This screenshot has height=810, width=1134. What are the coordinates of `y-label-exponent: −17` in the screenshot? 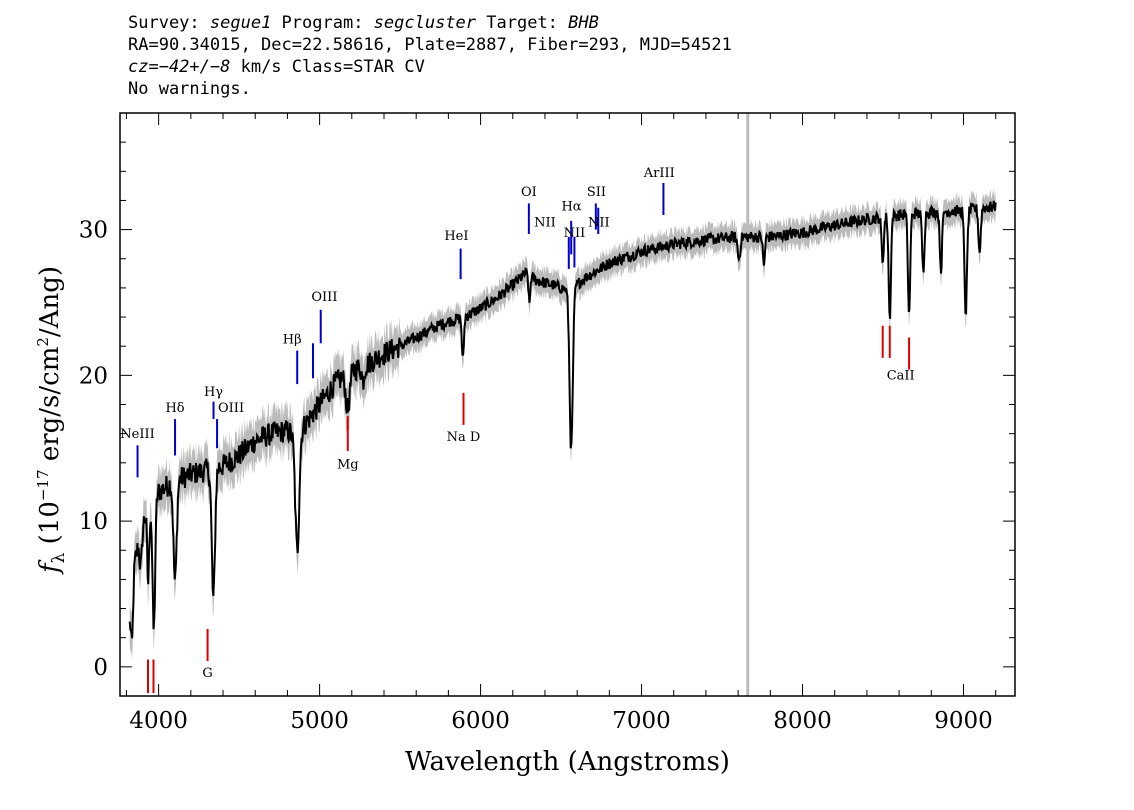 It's located at (43, 485).